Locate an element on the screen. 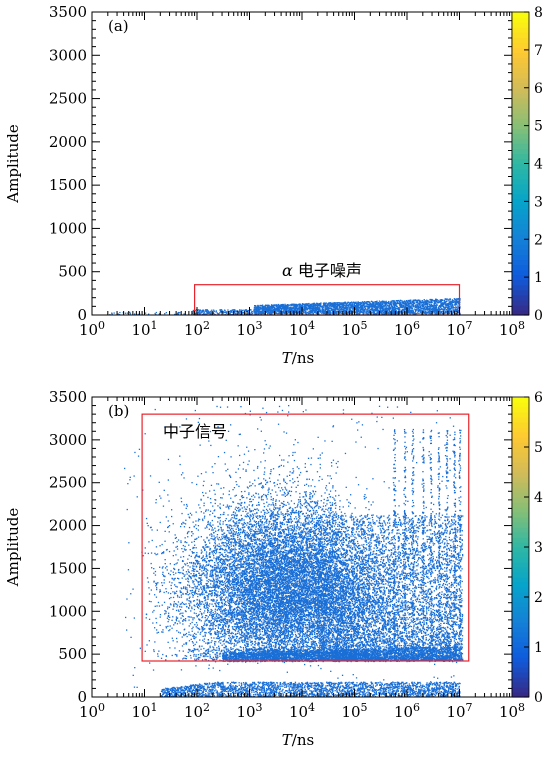  colorbar: 0 1 2 3 4 5 6 7 8 is located at coordinates (527, 164).